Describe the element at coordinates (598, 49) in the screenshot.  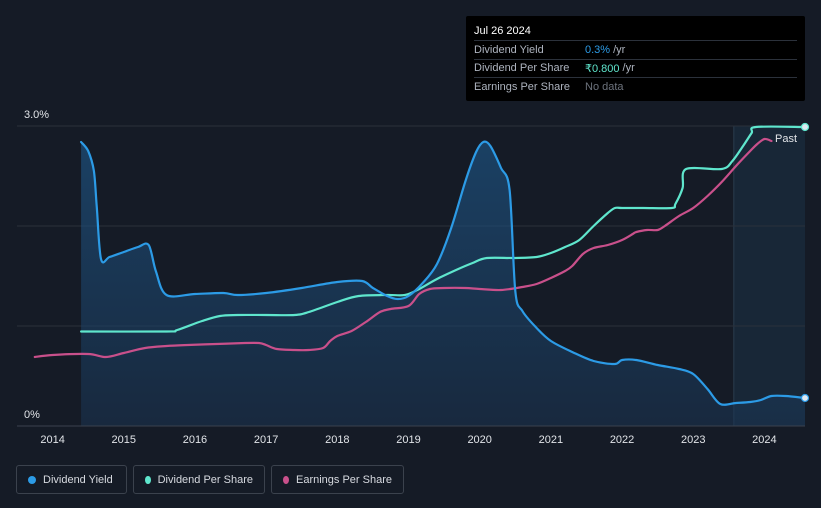
I see `tooltip-value: 0.3%` at that location.